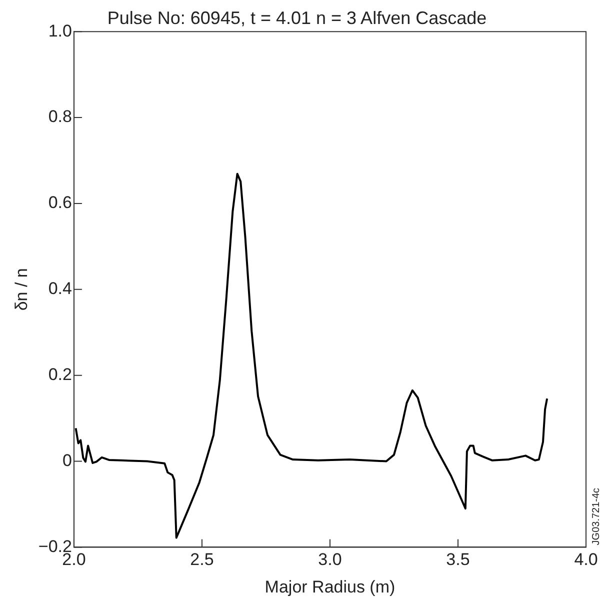 The image size is (616, 610). What do you see at coordinates (67, 460) in the screenshot?
I see `y-tick-label: 0` at bounding box center [67, 460].